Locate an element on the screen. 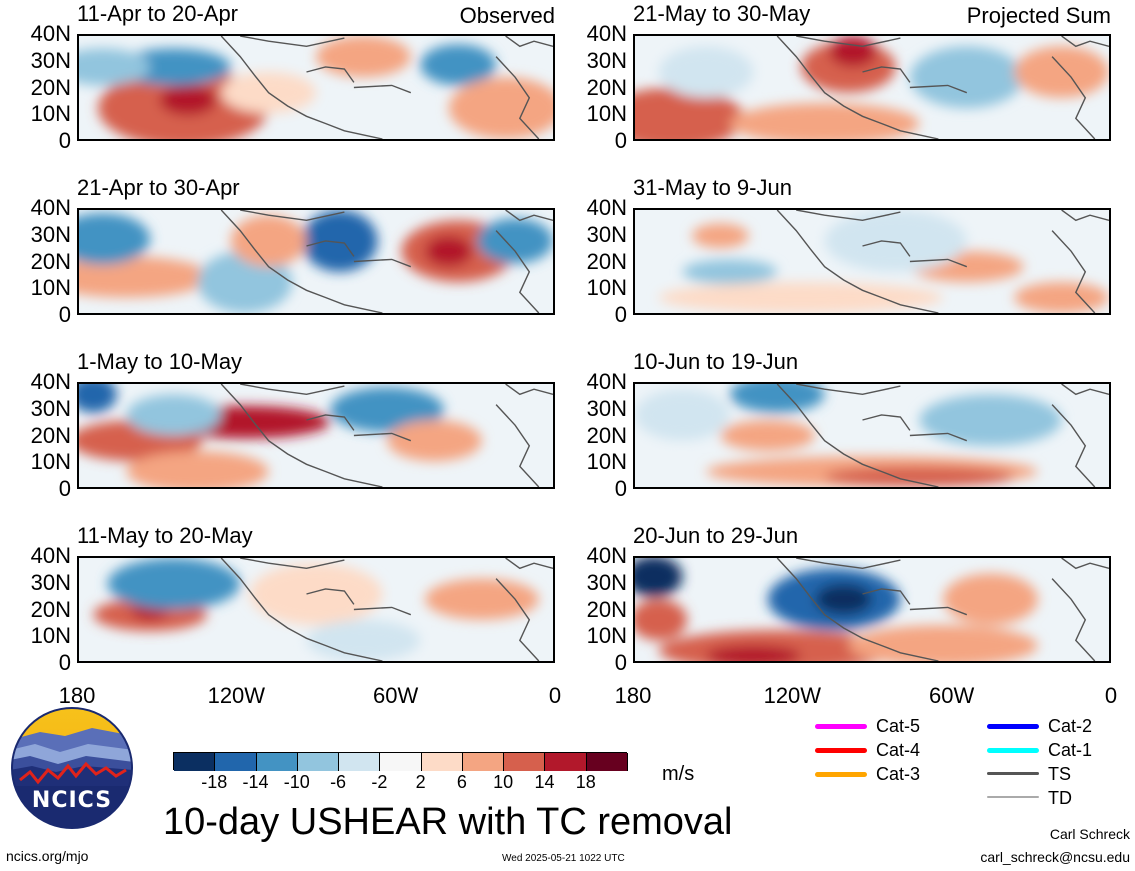  footer-url: ncics.org/mjo is located at coordinates (47, 856).